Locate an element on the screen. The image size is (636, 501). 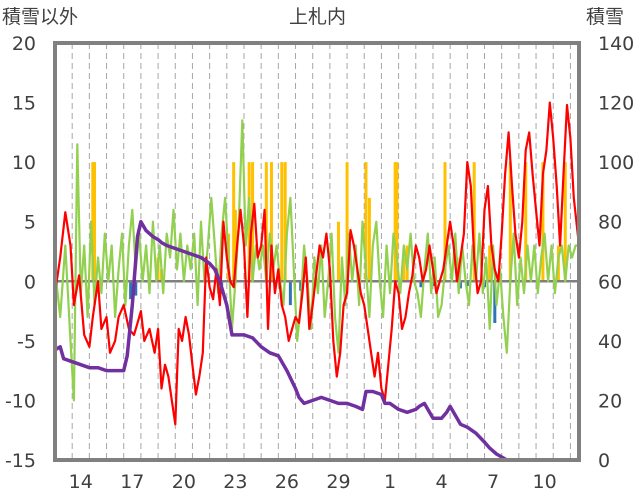
right-tick-label: 140 is located at coordinates (616, 44).